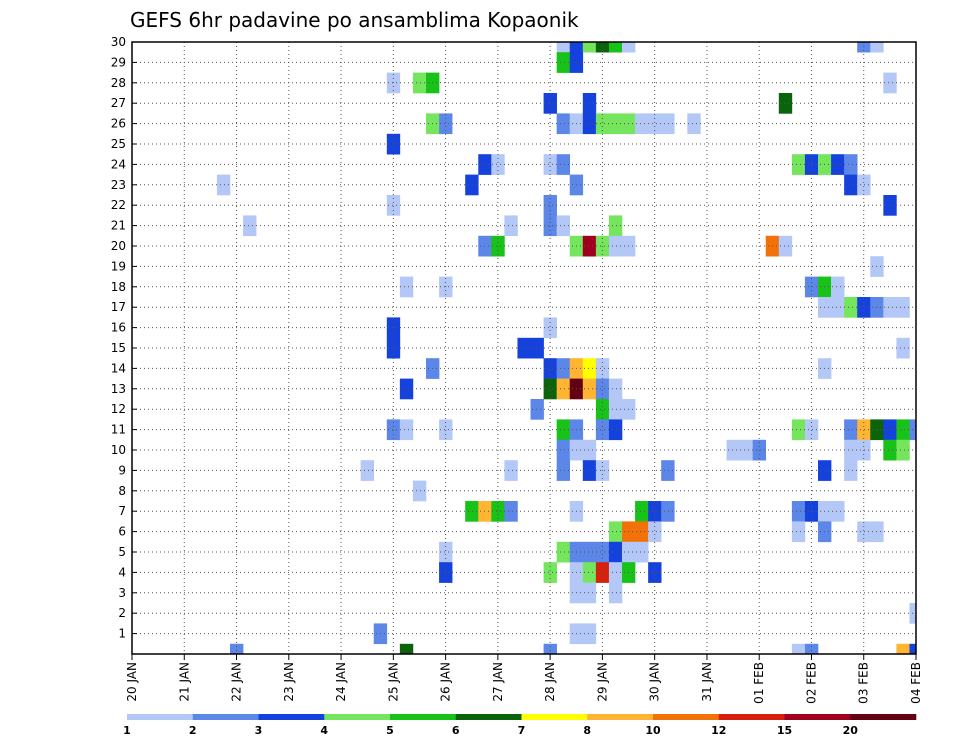 This screenshot has width=960, height=746. Describe the element at coordinates (354, 20) in the screenshot. I see `chart-title: GEFS 6hr padavine po ansamblima Kopaonik` at that location.